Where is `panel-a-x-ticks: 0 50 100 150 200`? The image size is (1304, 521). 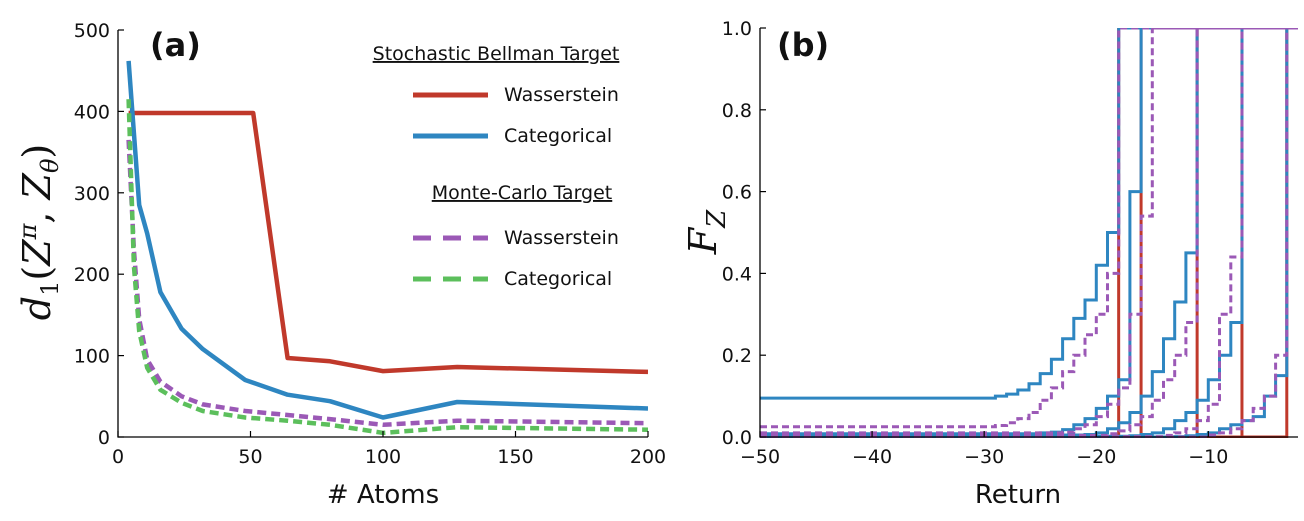 panel-a-x-ticks: 0 50 100 150 200 is located at coordinates (389, 449).